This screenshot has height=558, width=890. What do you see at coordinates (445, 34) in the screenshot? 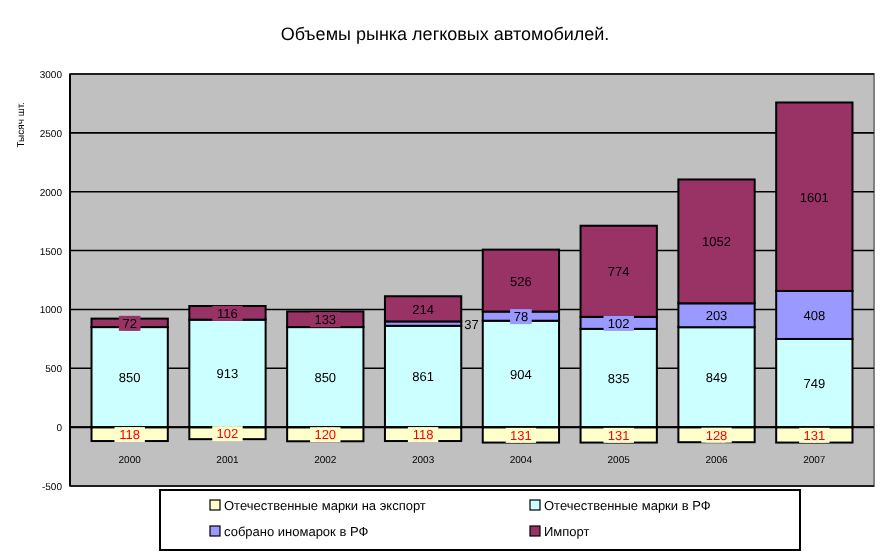
I see `chart-title: Объемы рынка легковых автомобилей.` at bounding box center [445, 34].